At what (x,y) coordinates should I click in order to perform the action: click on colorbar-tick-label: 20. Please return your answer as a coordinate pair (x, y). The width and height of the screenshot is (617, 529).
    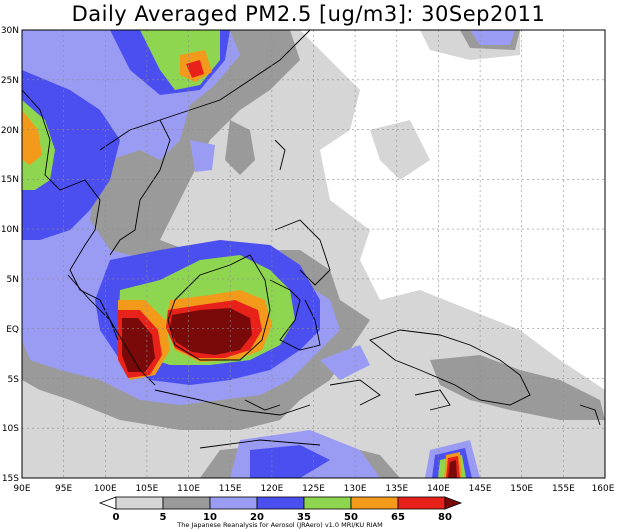
    Looking at the image, I should click on (257, 517).